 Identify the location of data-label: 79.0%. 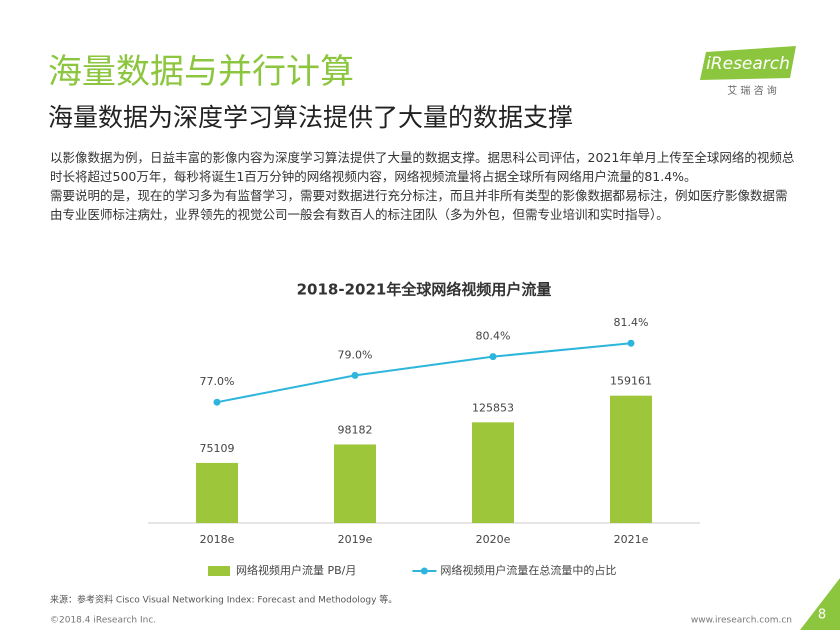
(355, 354).